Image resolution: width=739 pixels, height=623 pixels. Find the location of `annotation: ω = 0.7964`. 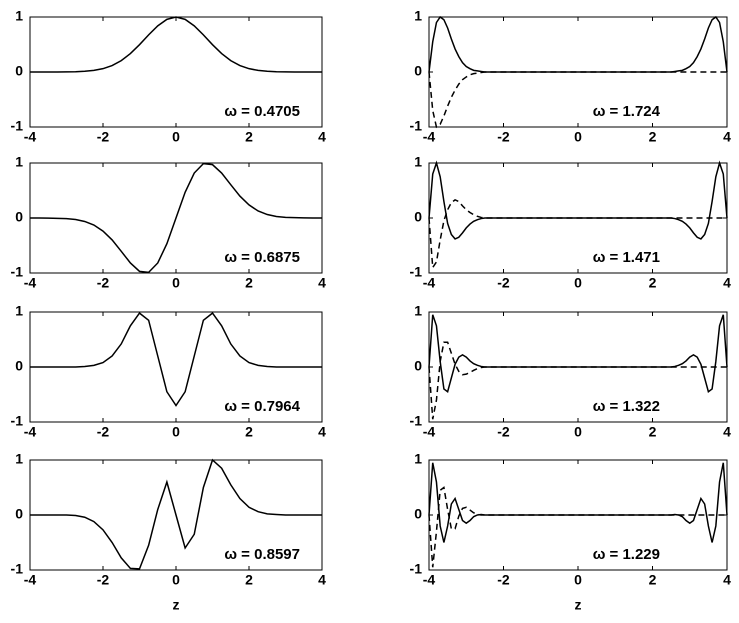

annotation: ω = 0.7964 is located at coordinates (262, 406).